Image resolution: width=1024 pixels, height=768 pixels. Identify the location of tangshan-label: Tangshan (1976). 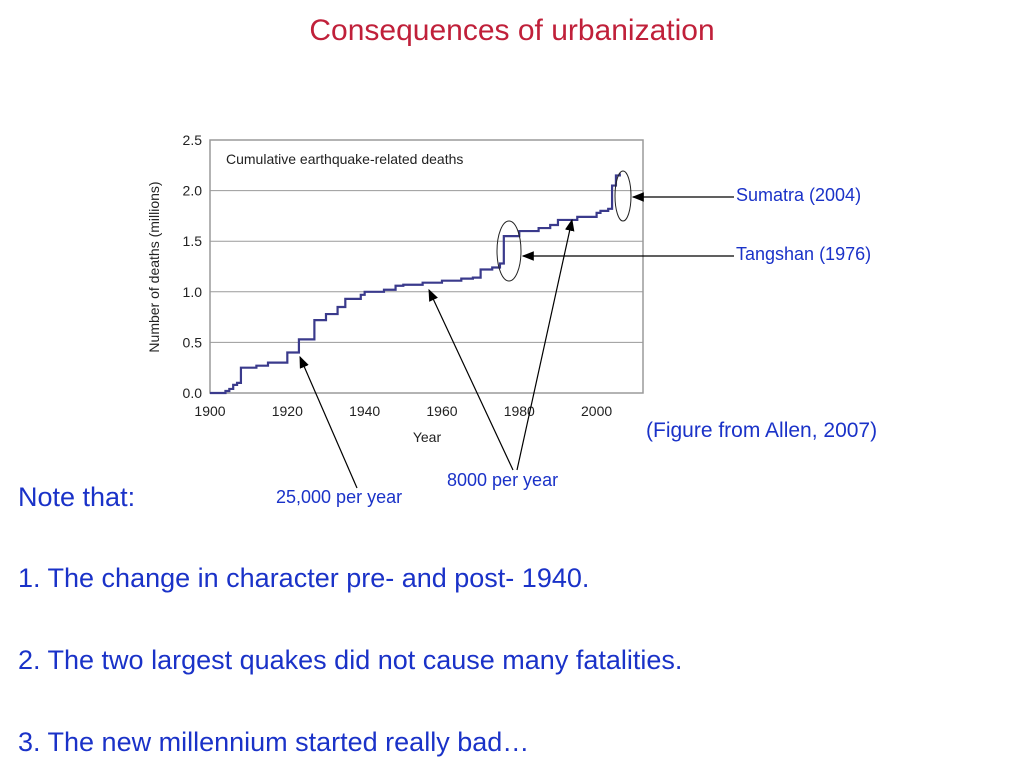
(804, 254).